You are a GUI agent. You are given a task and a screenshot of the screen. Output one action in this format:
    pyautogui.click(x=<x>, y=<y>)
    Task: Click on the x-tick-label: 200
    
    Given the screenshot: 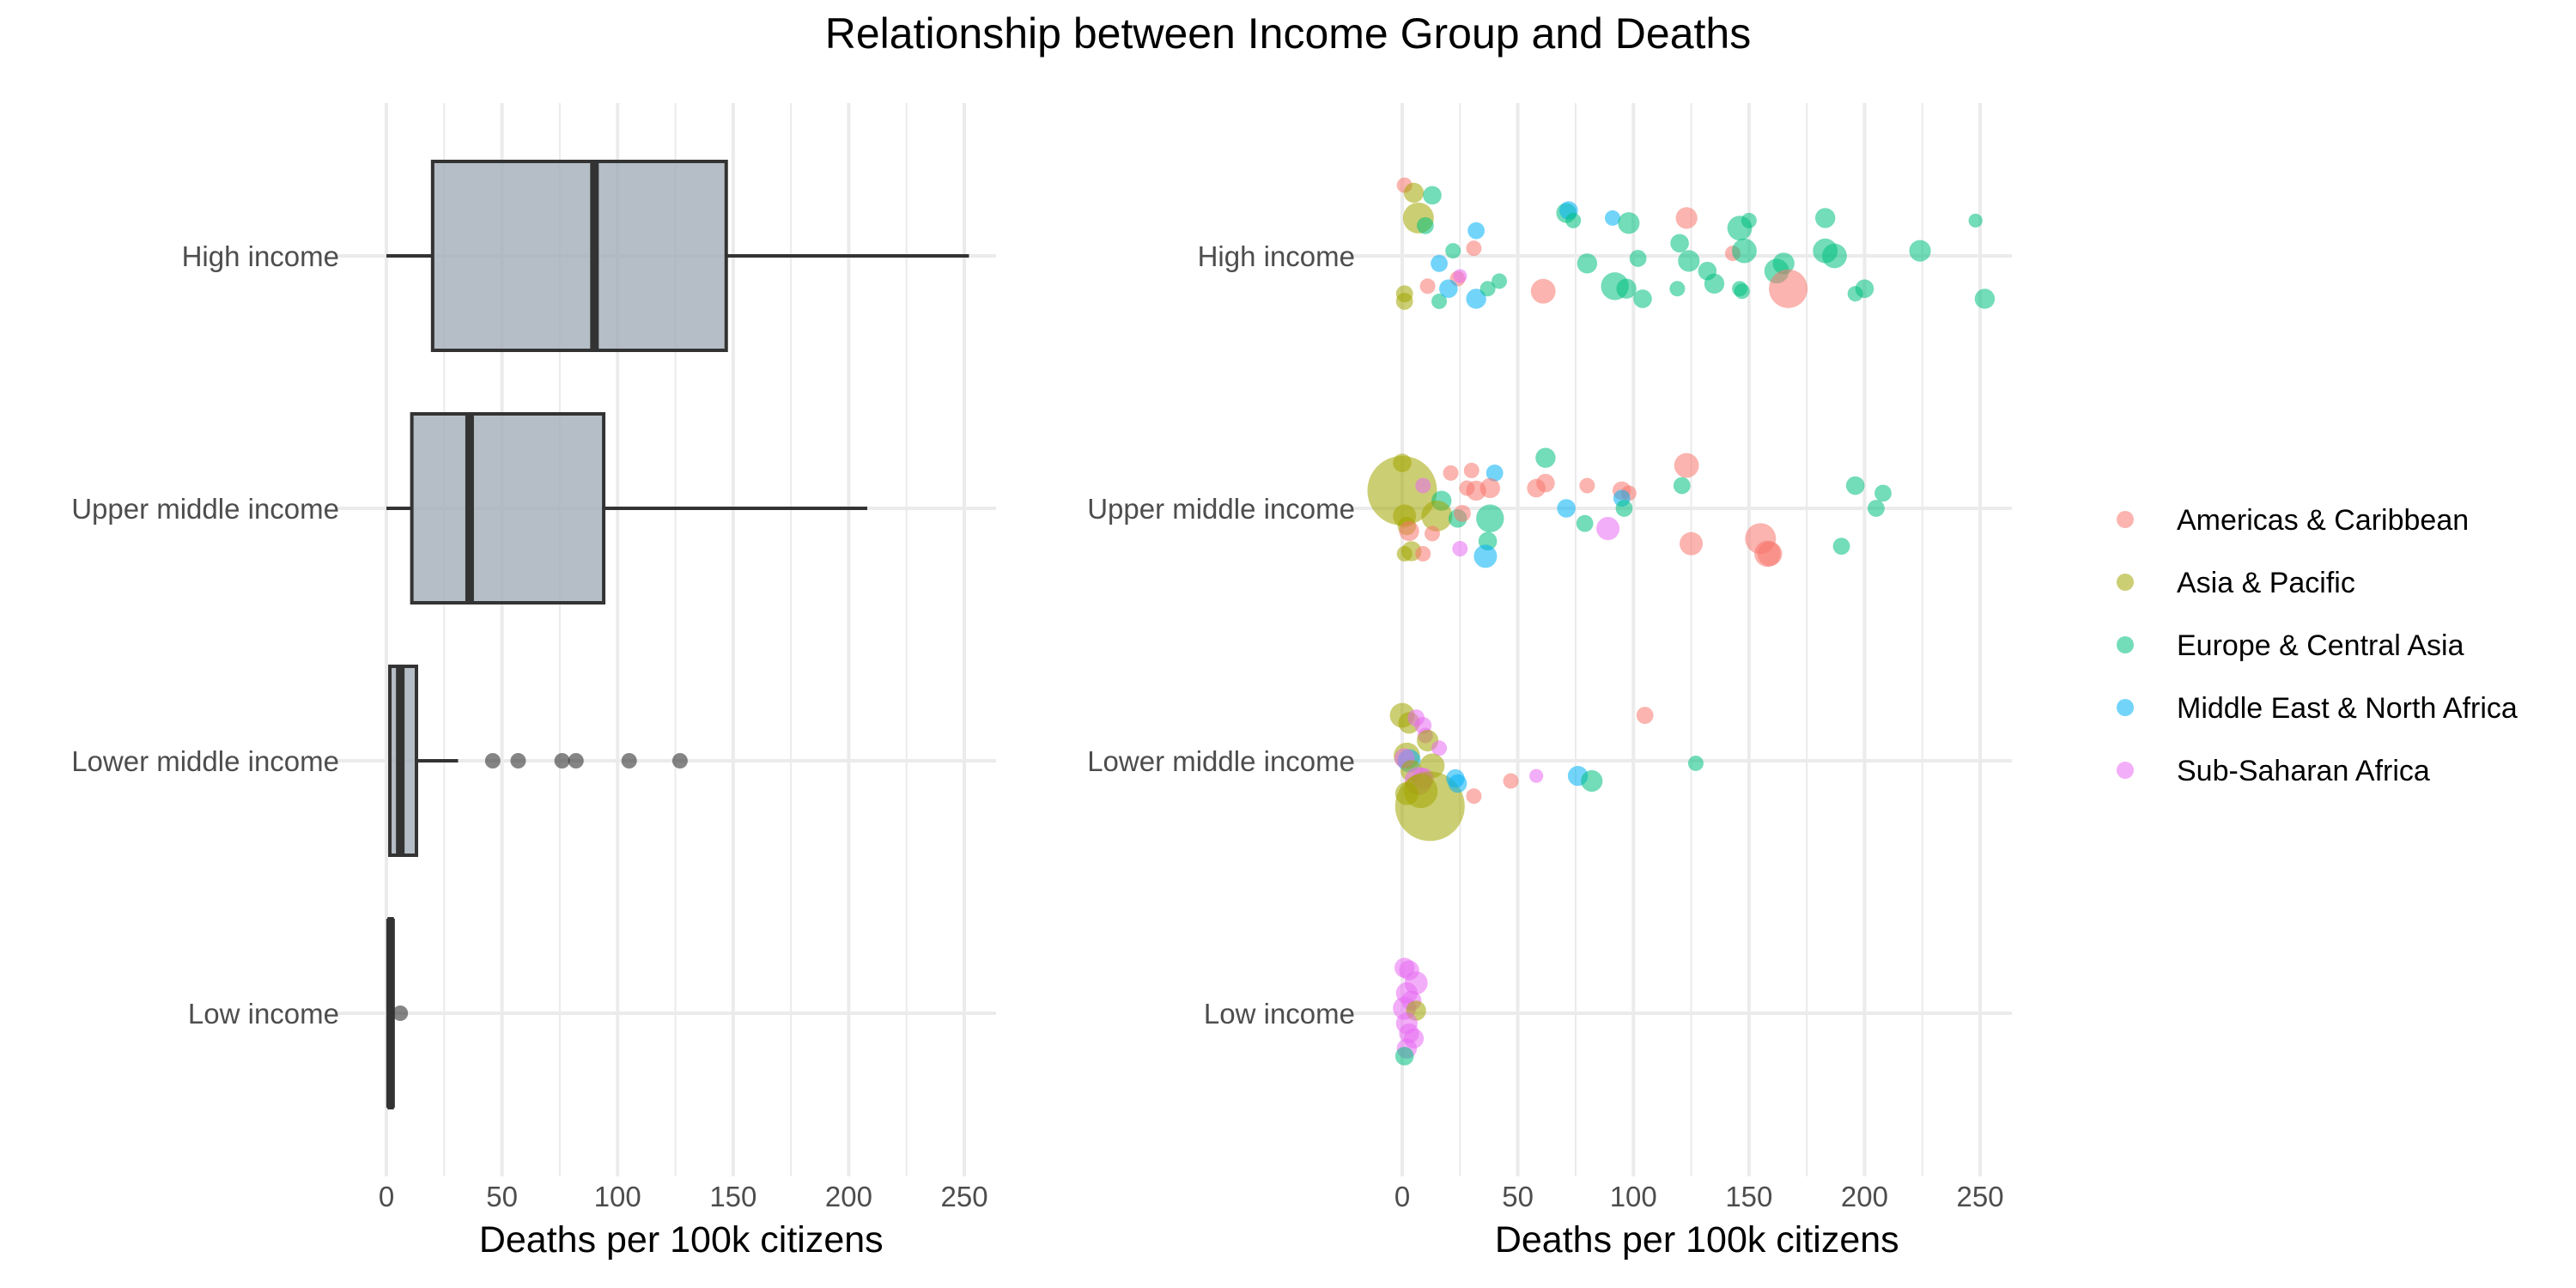 What is the action you would take?
    pyautogui.click(x=848, y=1196)
    